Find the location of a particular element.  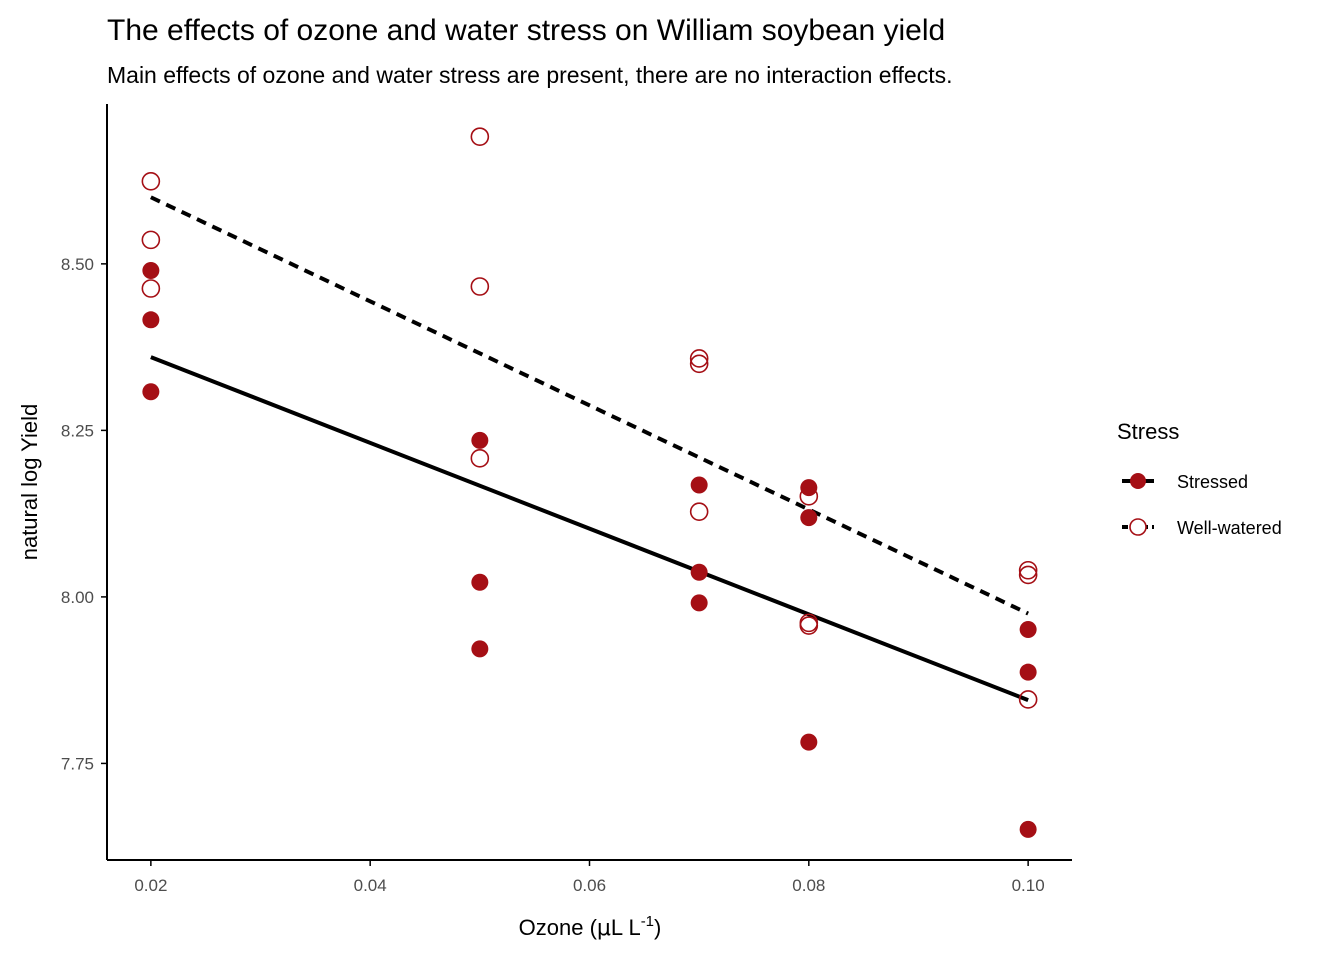

y-axis-ticks: 7.75 8.00 8.25 8.50 is located at coordinates (84, 514).